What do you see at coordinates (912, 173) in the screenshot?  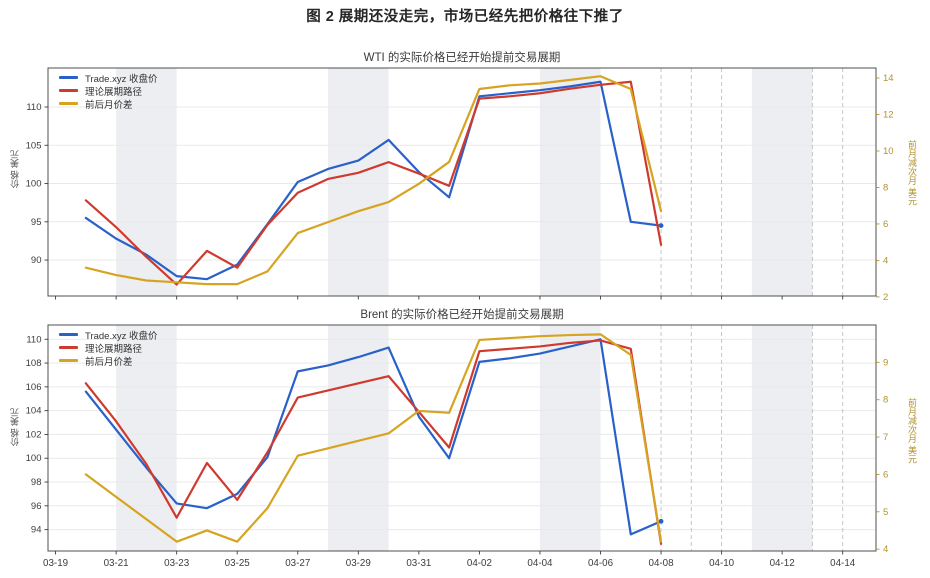 I see `wti-right-axis-label: 前月减次月 美元` at bounding box center [912, 173].